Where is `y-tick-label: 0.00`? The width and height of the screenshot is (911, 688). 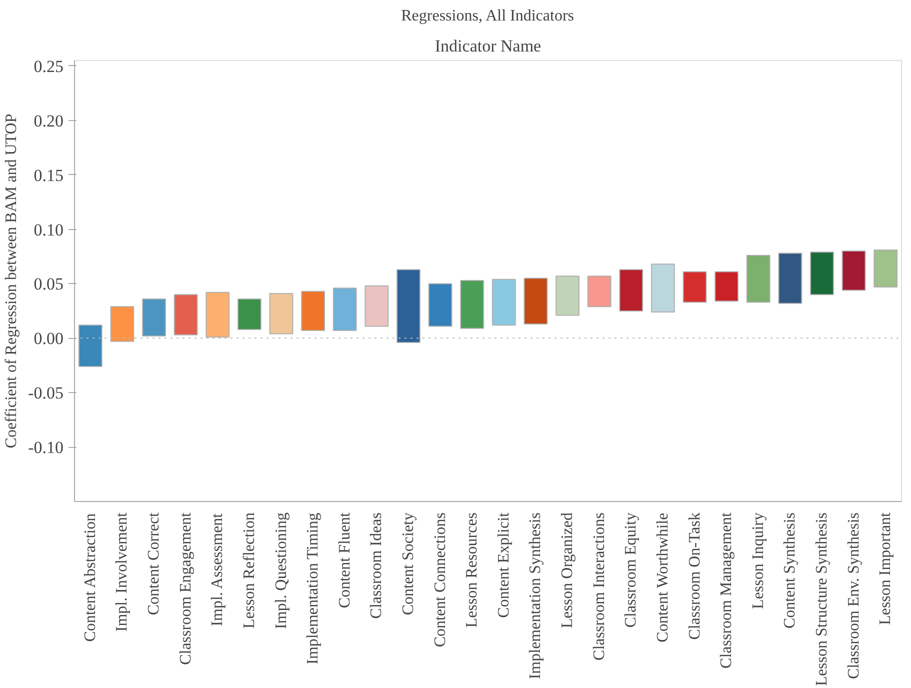 y-tick-label: 0.00 is located at coordinates (49, 338).